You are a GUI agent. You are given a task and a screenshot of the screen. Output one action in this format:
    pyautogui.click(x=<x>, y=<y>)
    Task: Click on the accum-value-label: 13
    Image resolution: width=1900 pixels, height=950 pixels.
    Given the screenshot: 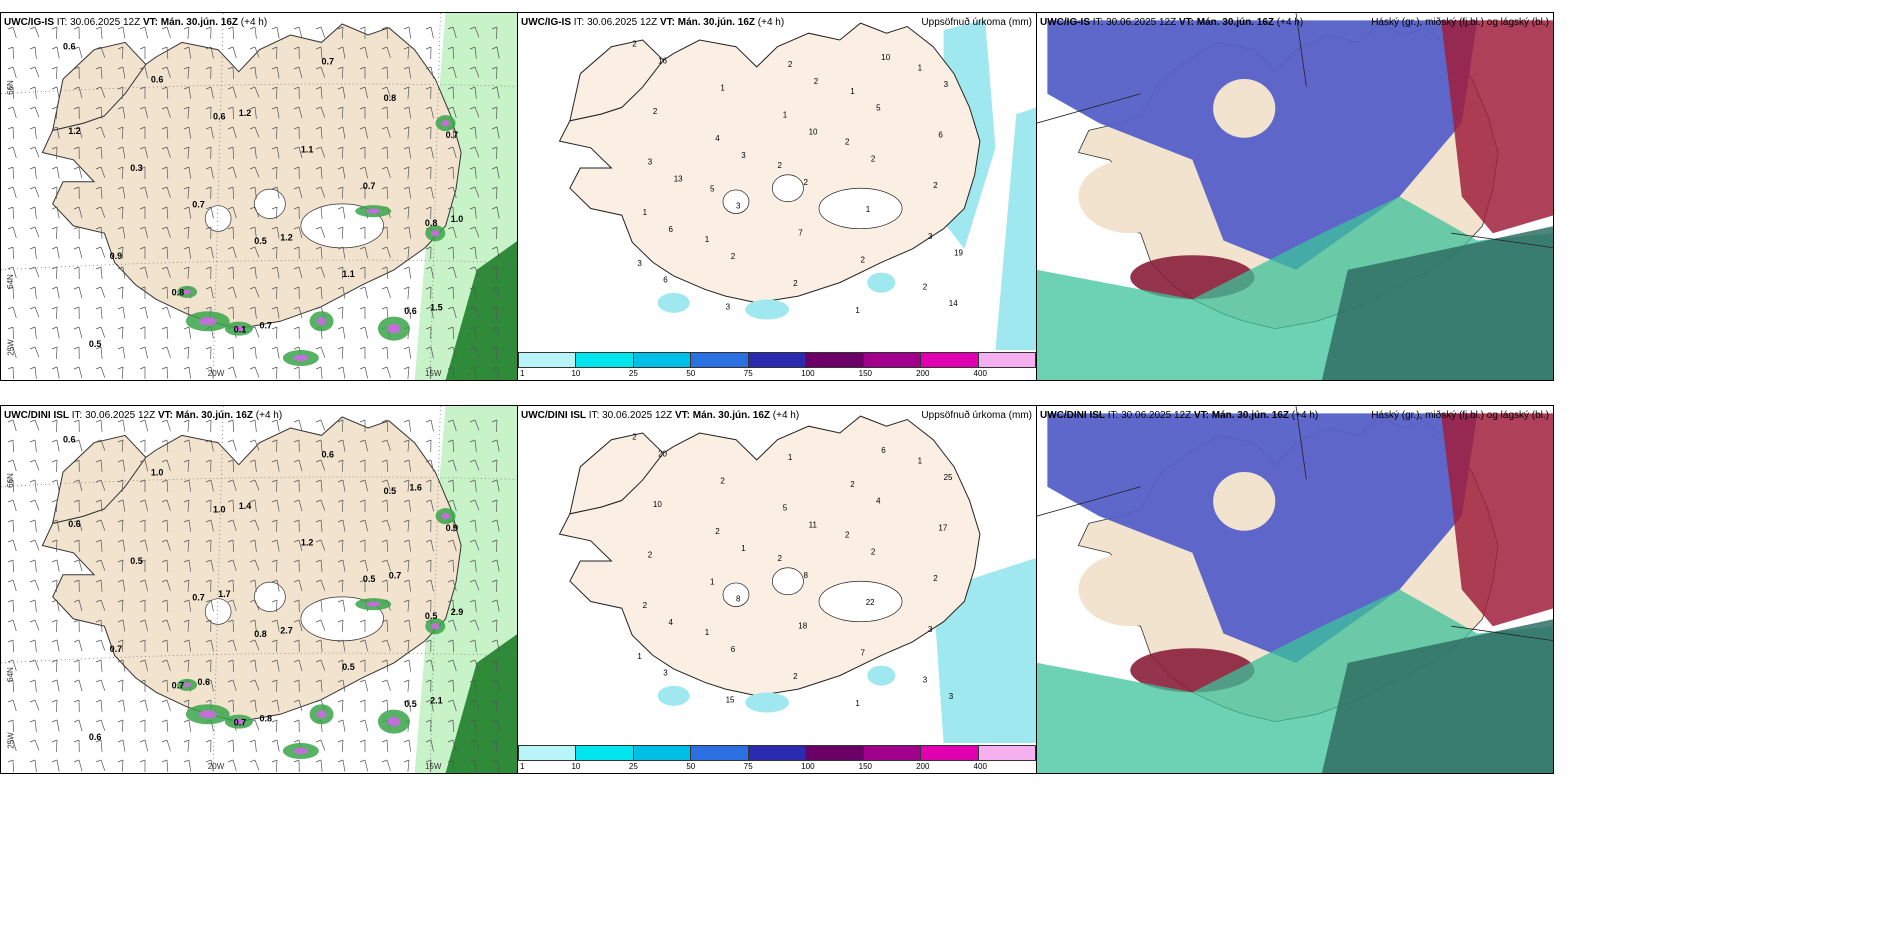 What is the action you would take?
    pyautogui.click(x=678, y=179)
    